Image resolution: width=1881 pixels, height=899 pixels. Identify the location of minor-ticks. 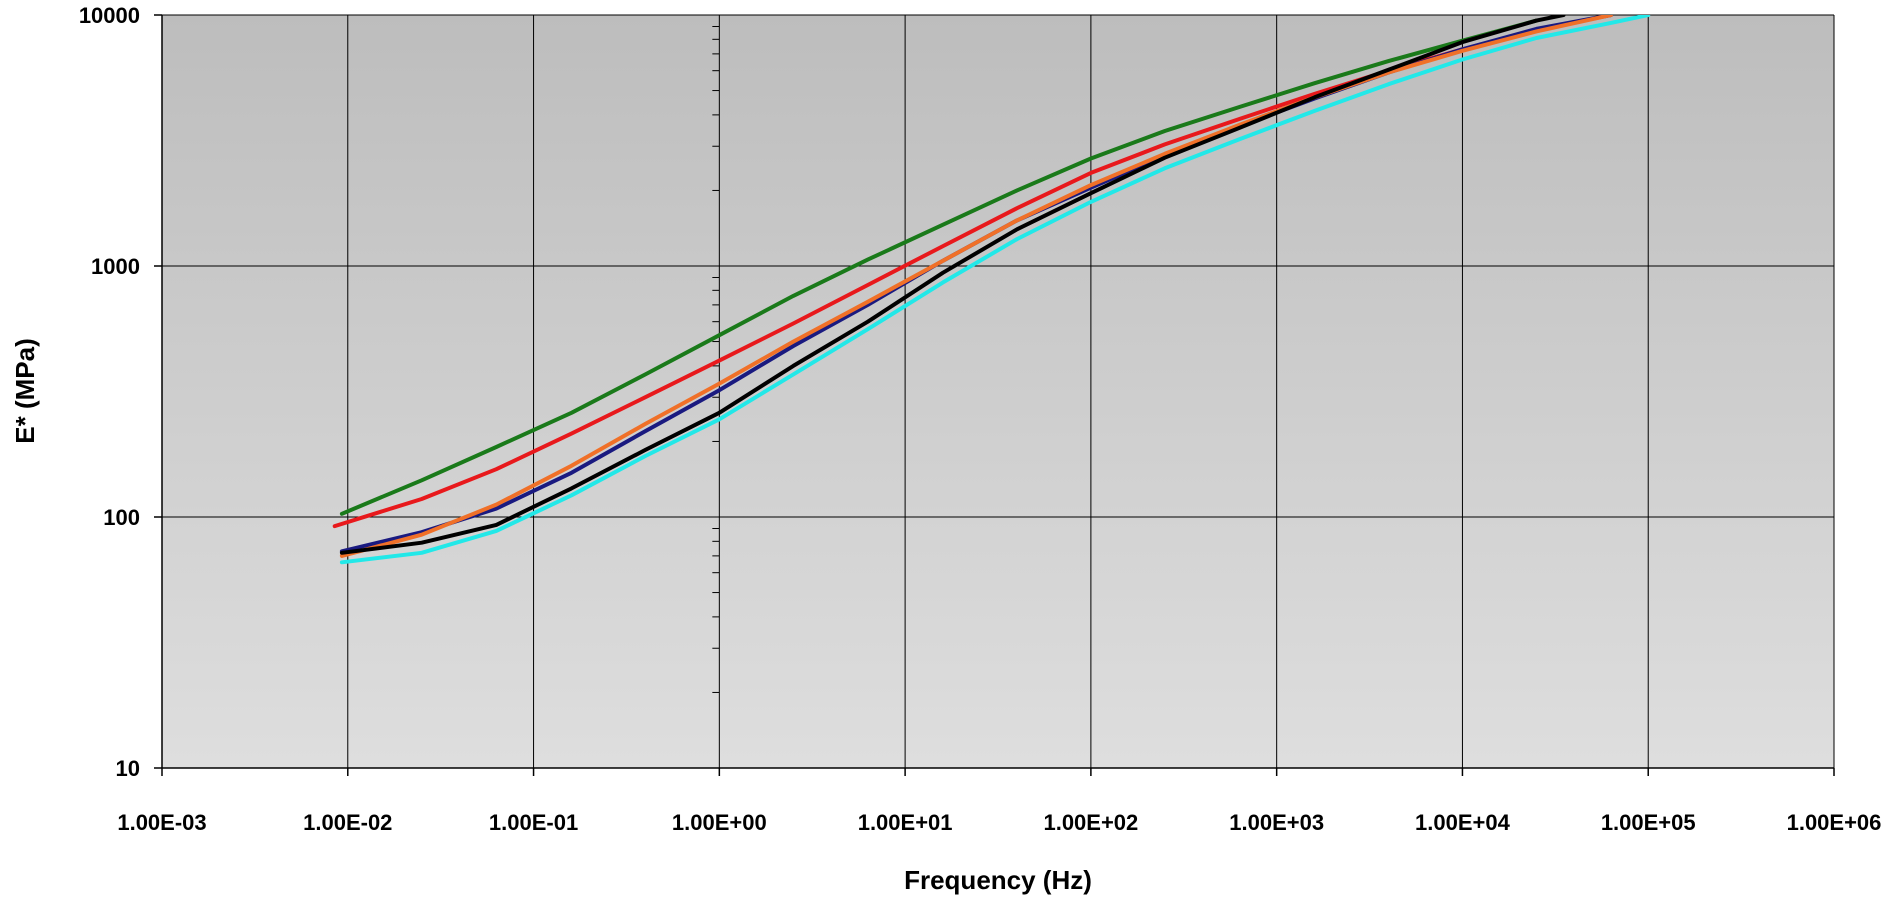
(716, 359).